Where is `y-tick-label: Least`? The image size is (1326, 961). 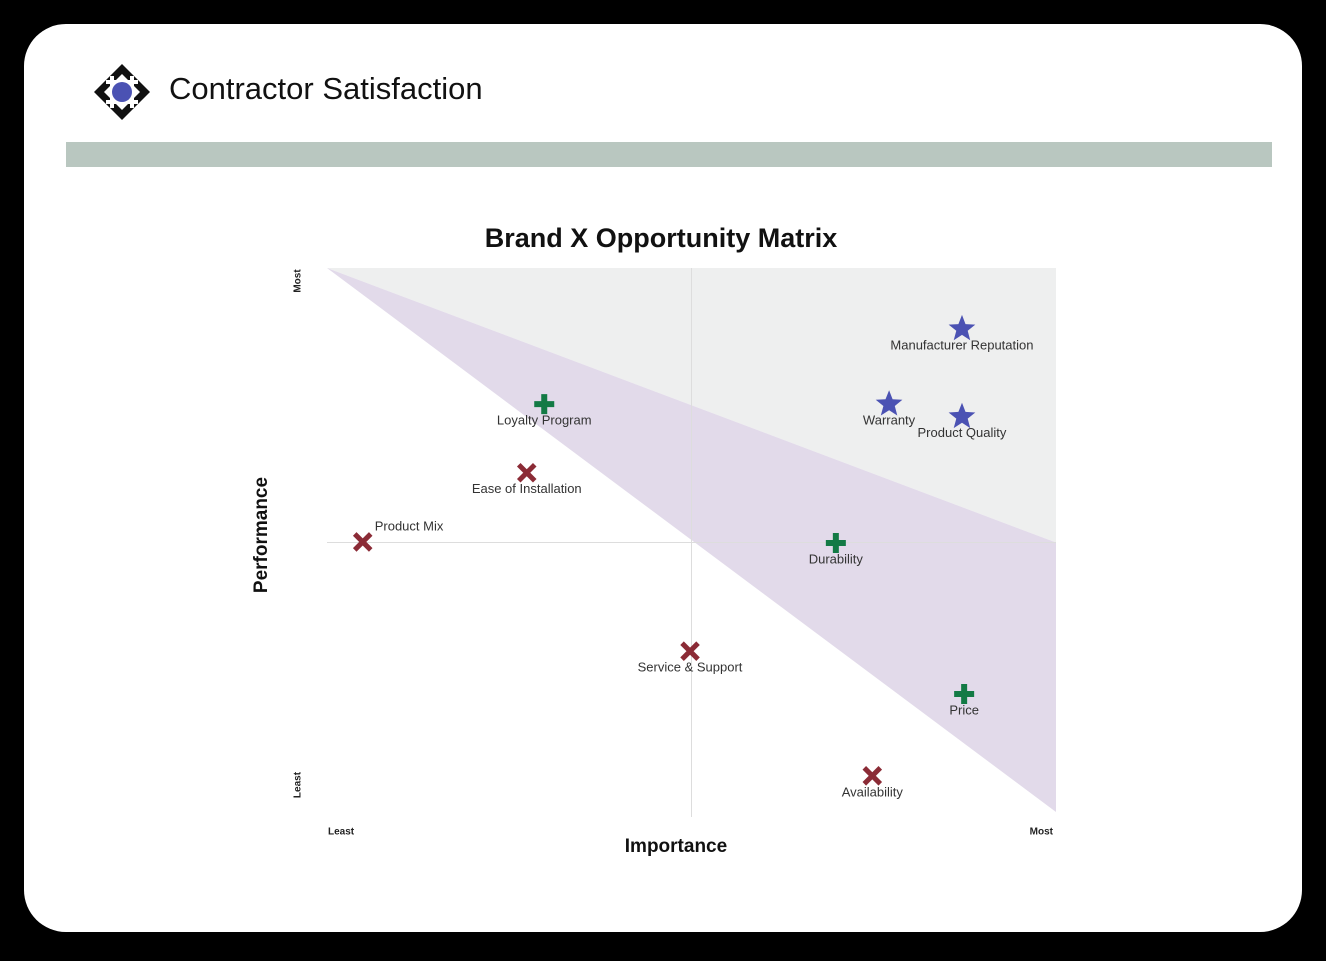
y-tick-label: Least is located at coordinates (298, 784).